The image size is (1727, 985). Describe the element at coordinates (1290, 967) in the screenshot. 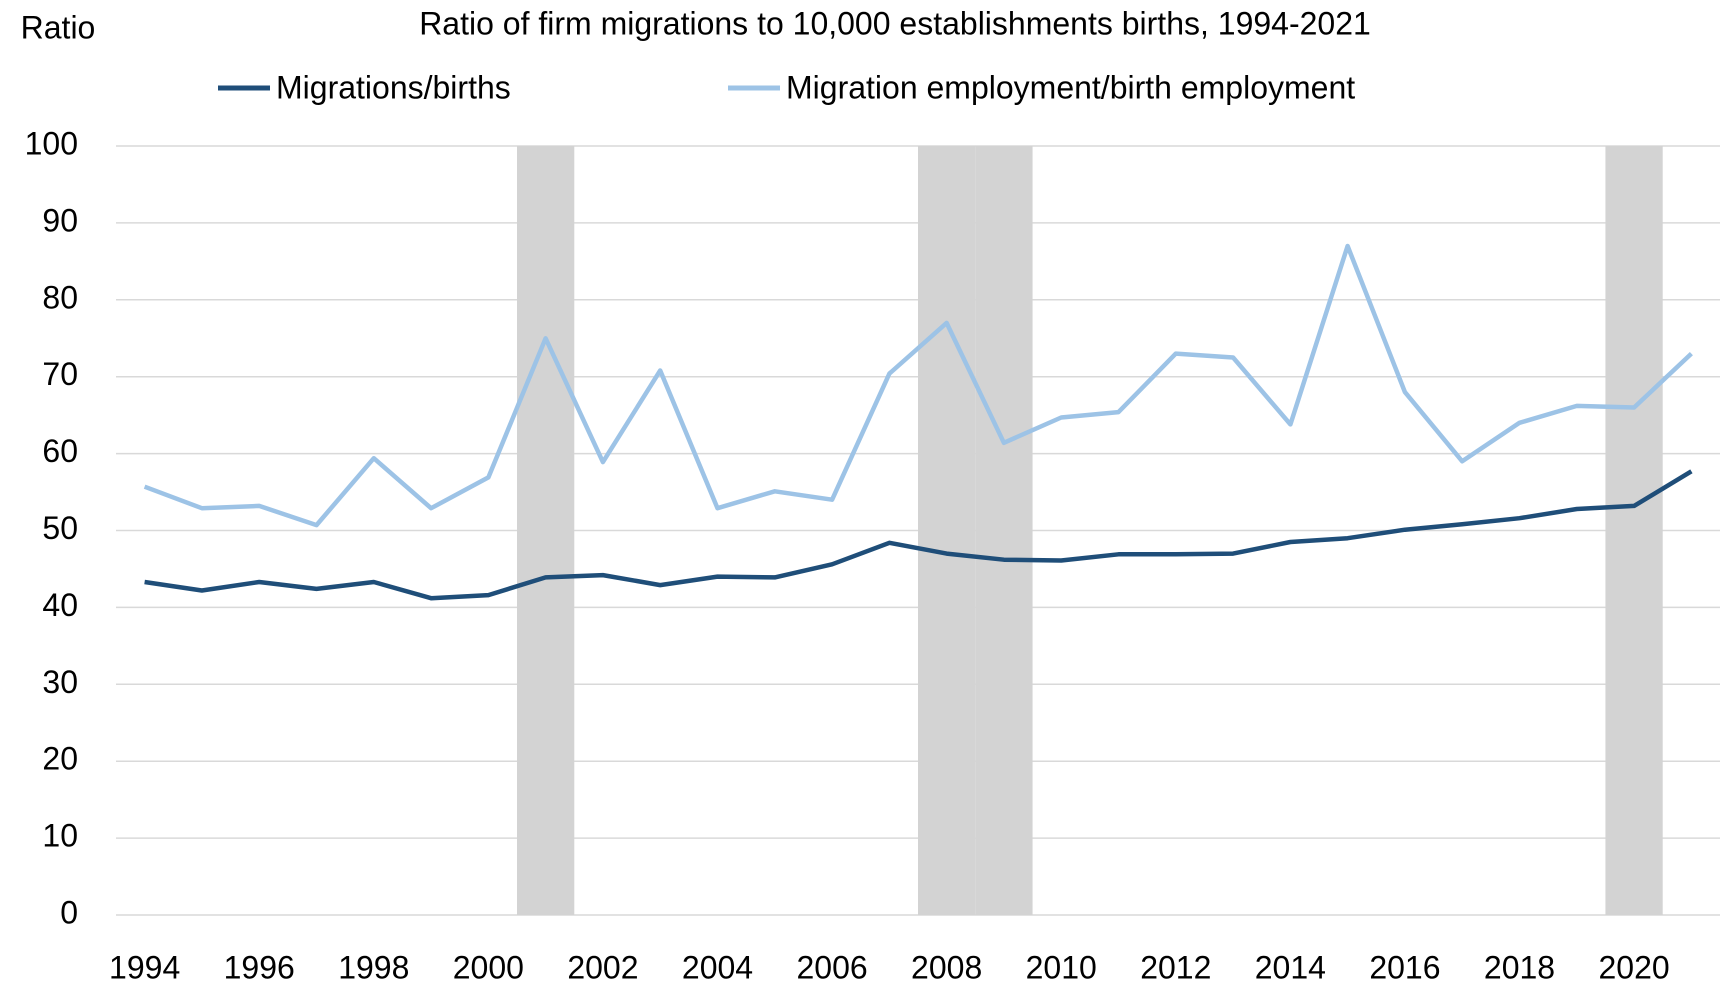

I see `x-tick-label: 2014` at that location.